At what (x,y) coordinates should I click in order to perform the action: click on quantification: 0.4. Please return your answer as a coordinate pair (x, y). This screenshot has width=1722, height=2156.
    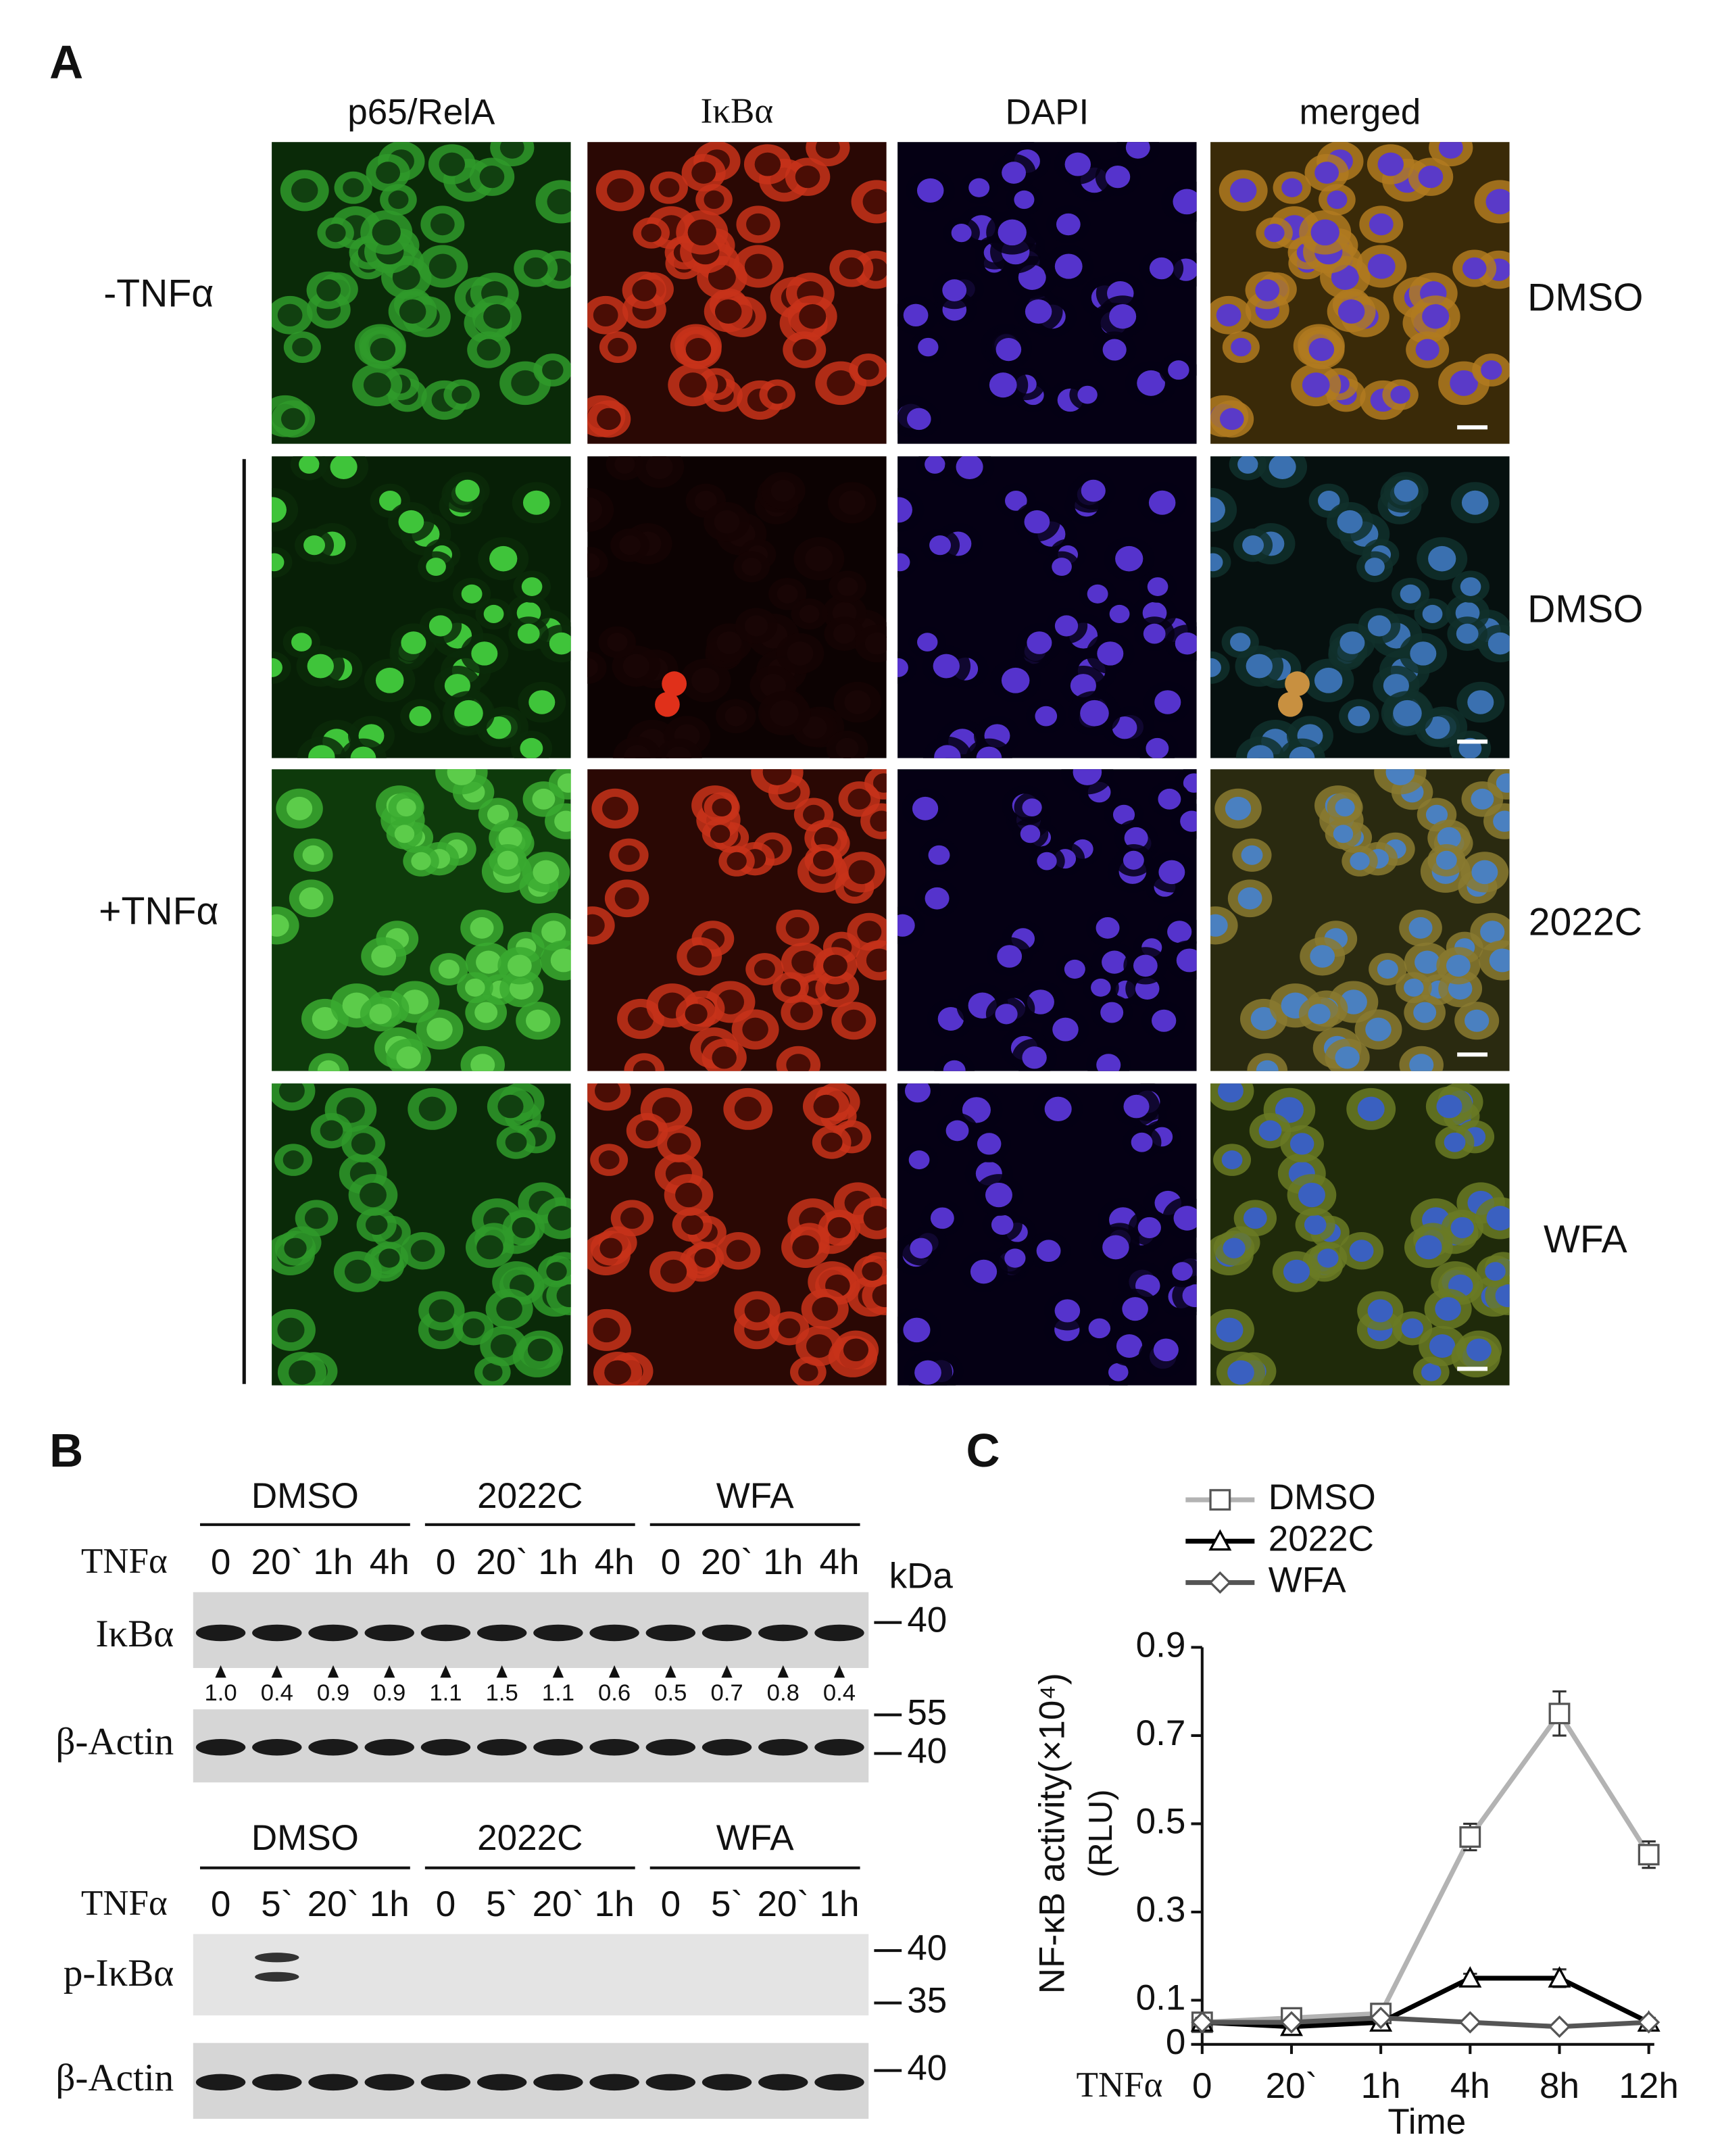
    Looking at the image, I should click on (277, 1693).